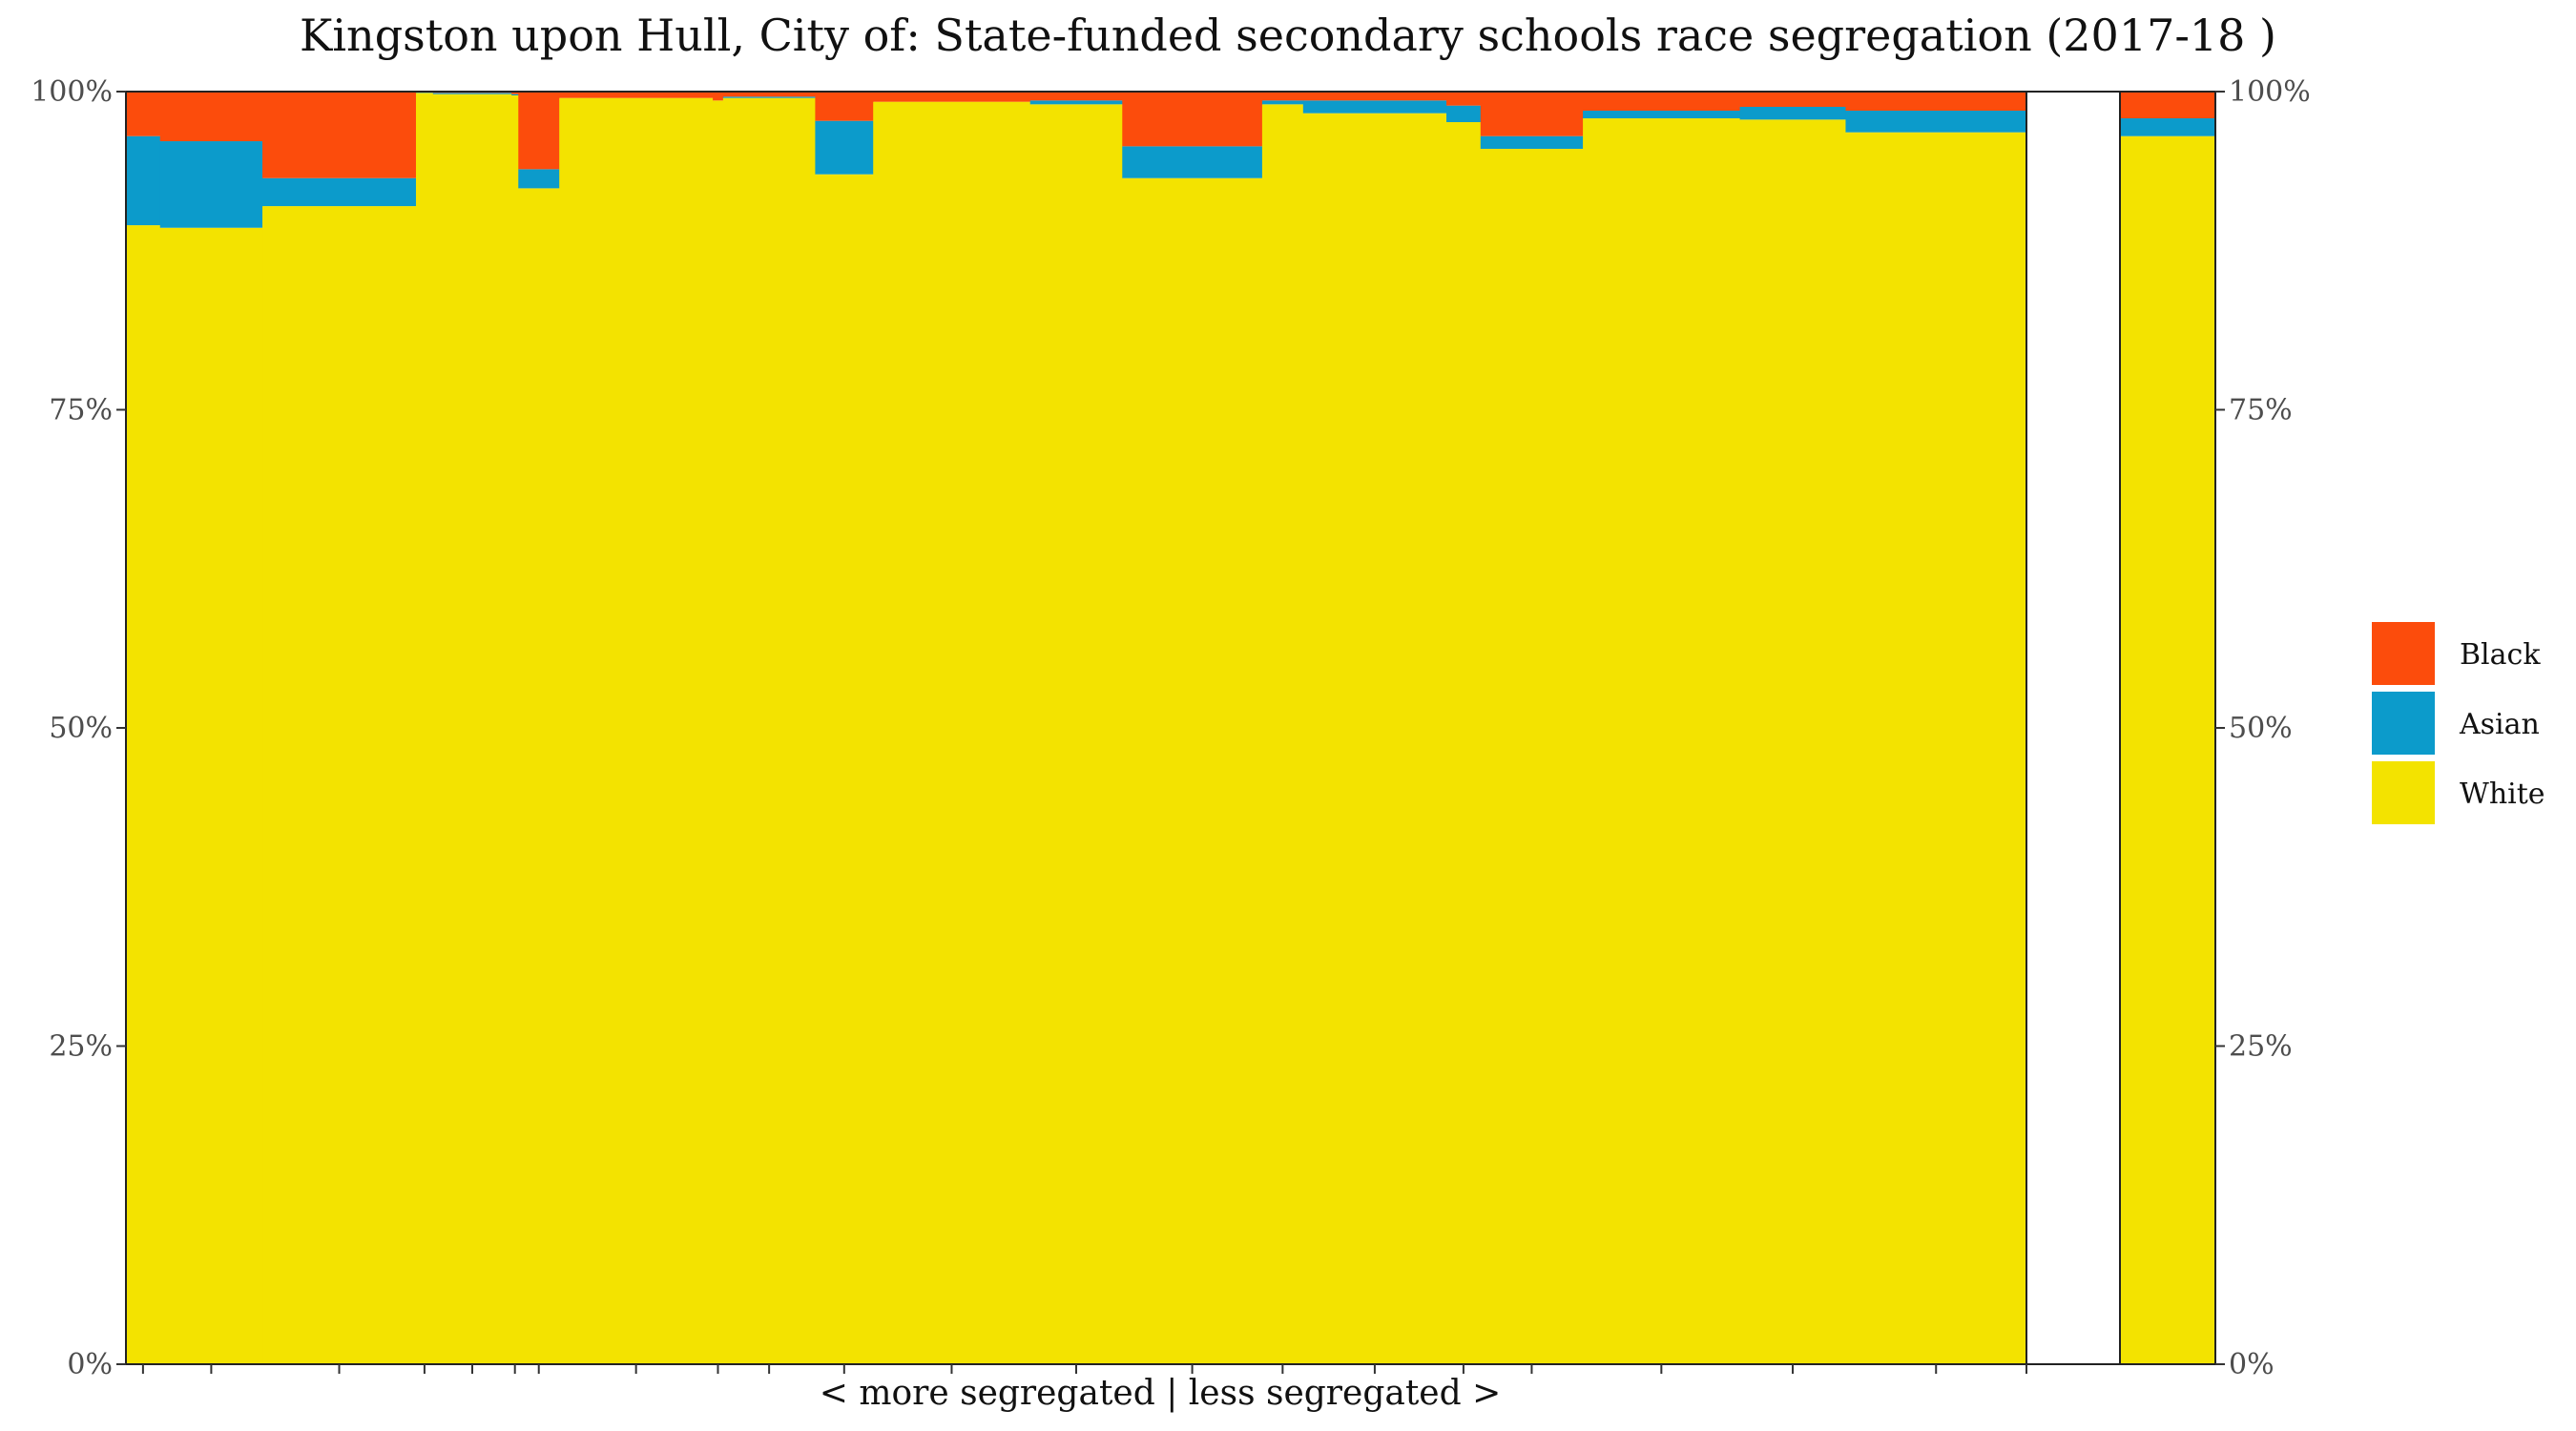  I want to click on y-axis-left: 0% 25% 50% 75% 100%, so click(78, 728).